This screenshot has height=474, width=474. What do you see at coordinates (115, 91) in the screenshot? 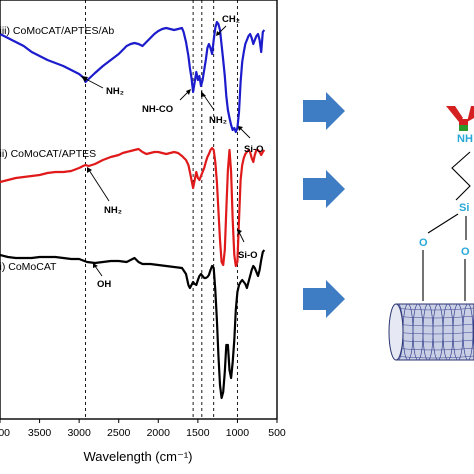
I see `annotation-nh2-iii: NH₂` at bounding box center [115, 91].